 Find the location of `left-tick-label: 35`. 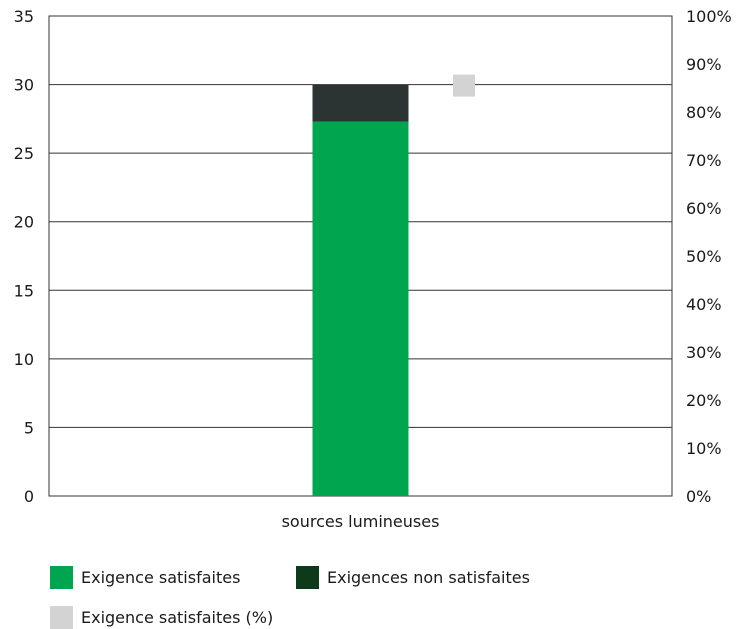

left-tick-label: 35 is located at coordinates (24, 16).